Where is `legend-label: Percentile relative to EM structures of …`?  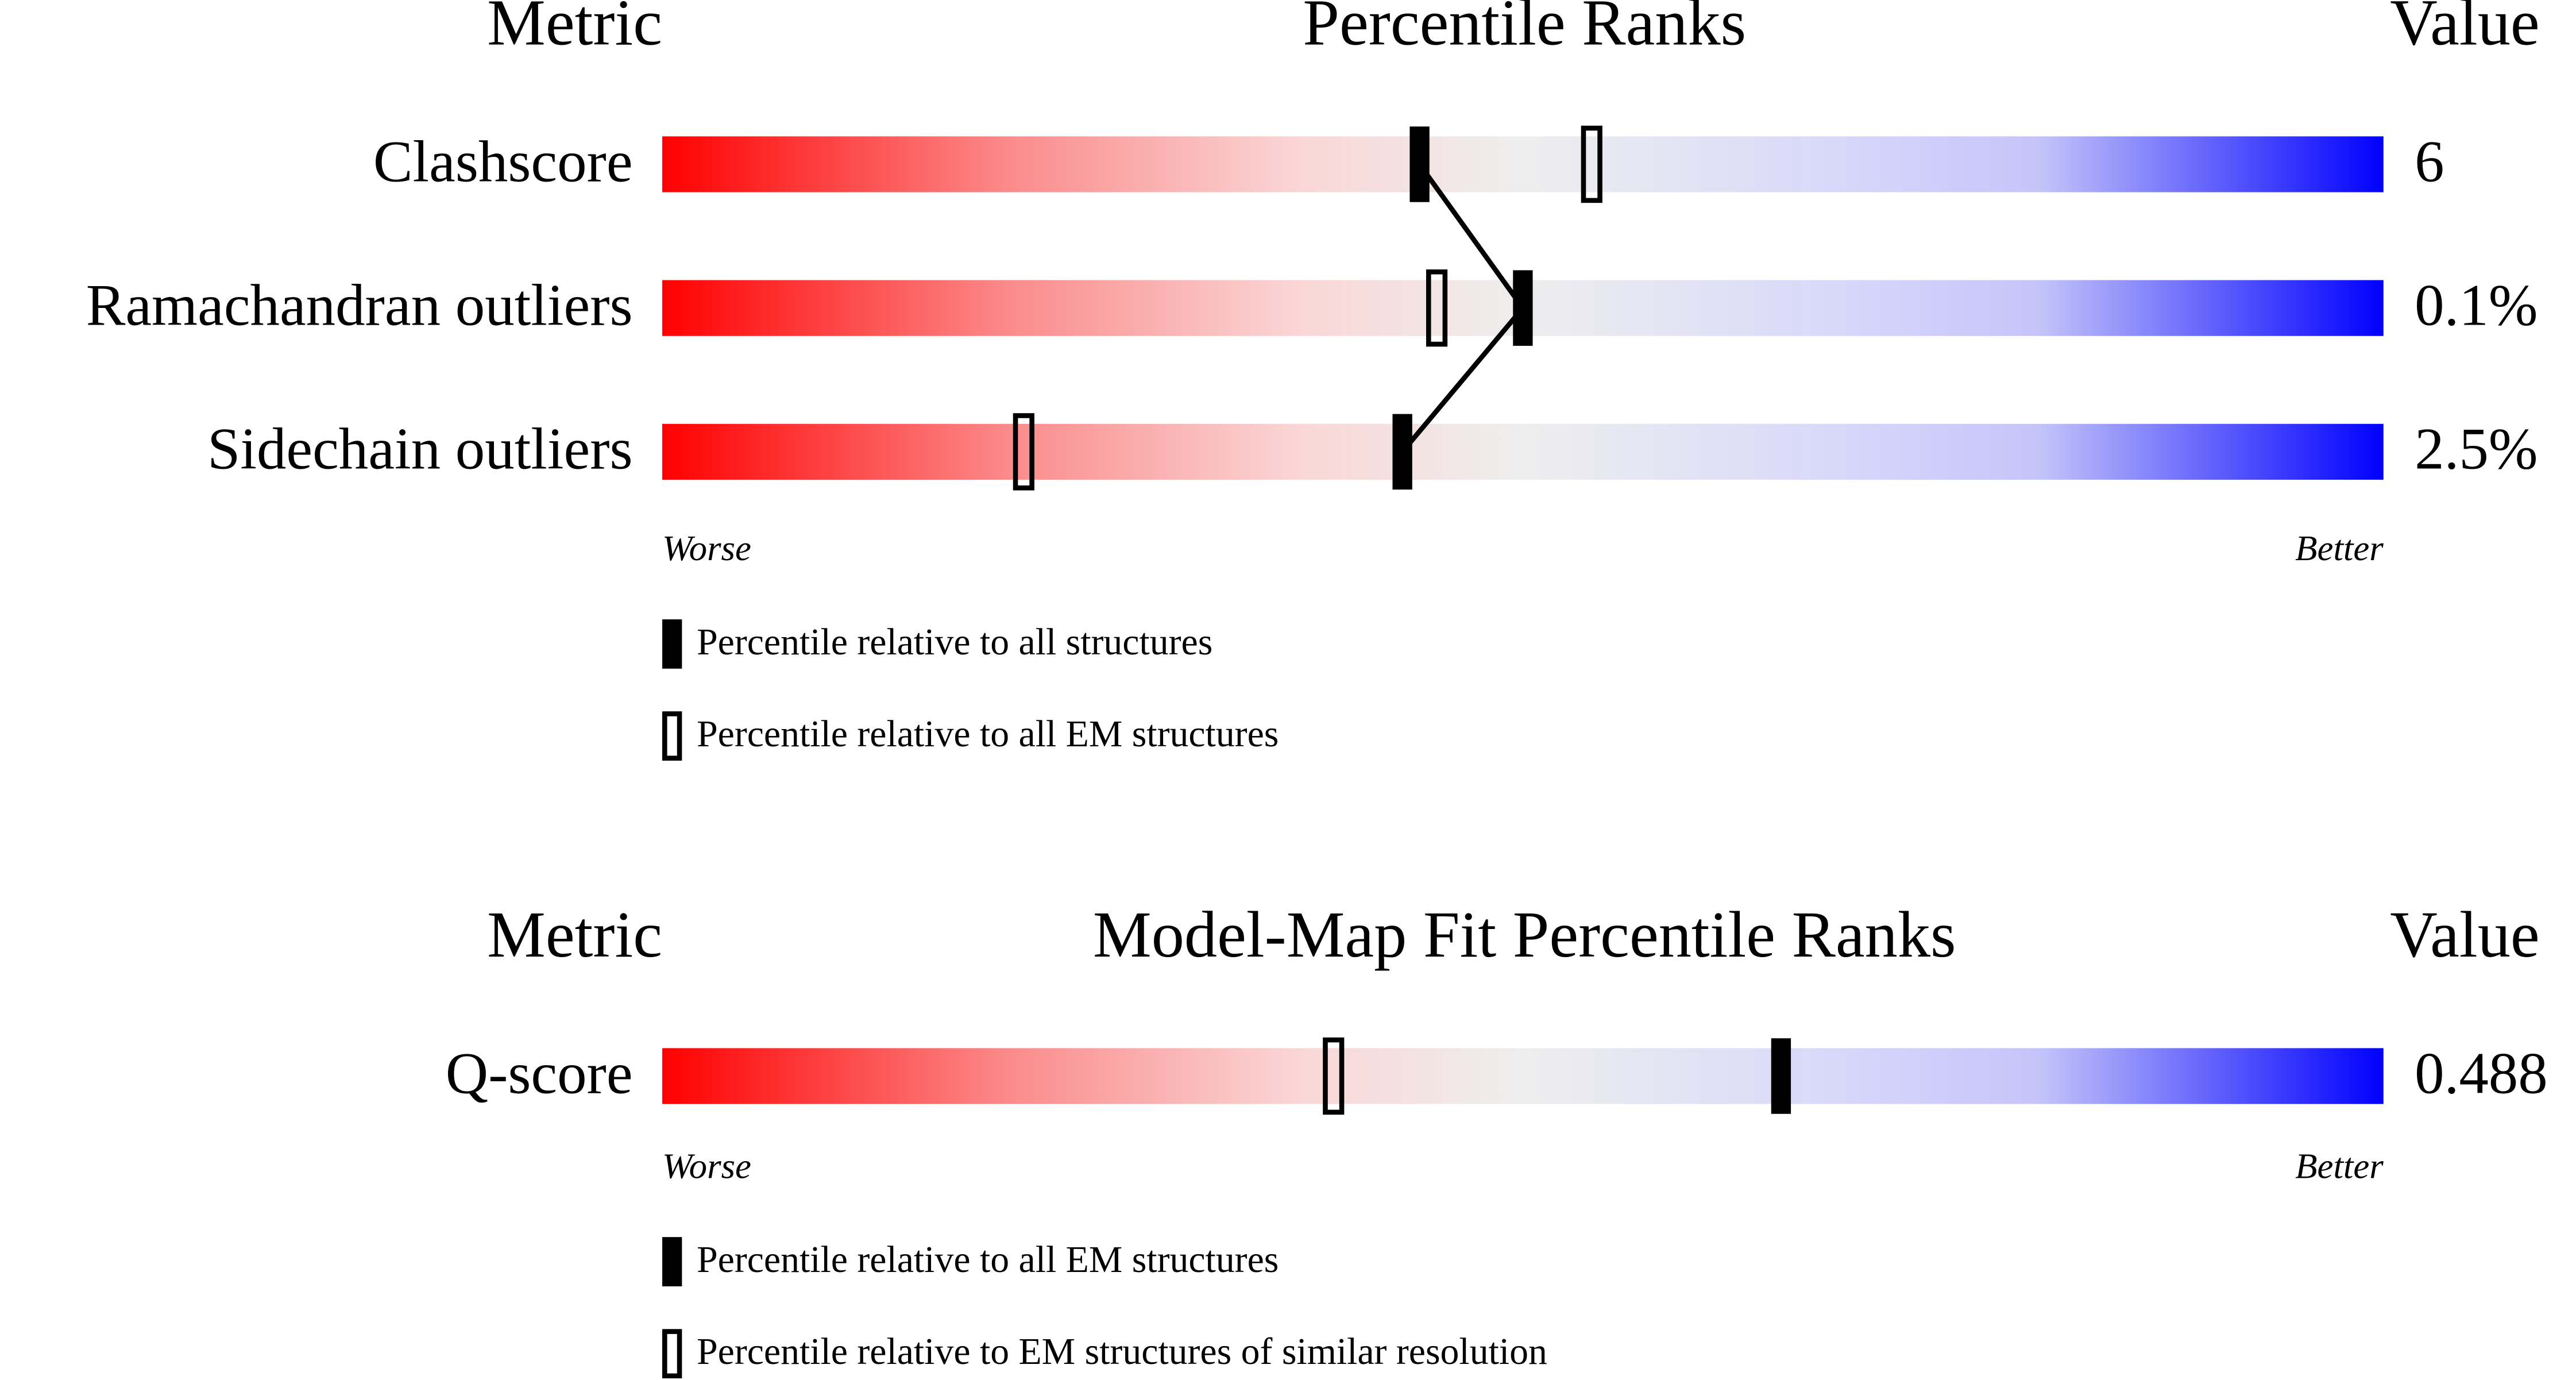
legend-label: Percentile relative to EM structures of … is located at coordinates (1122, 1352).